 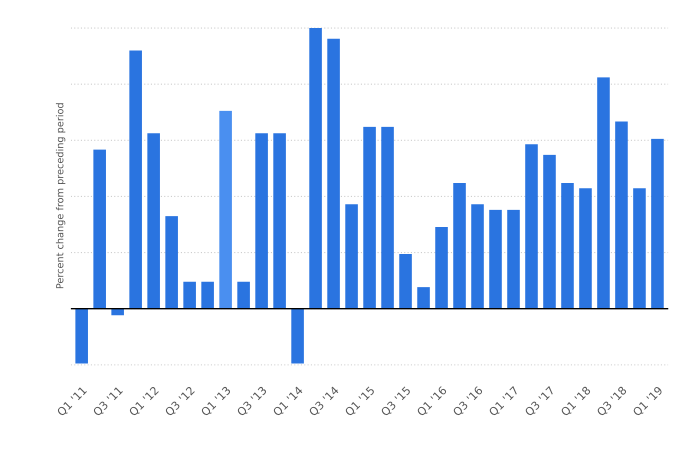 I want to click on x-tick-label: Q3 '12, so click(x=180, y=402).